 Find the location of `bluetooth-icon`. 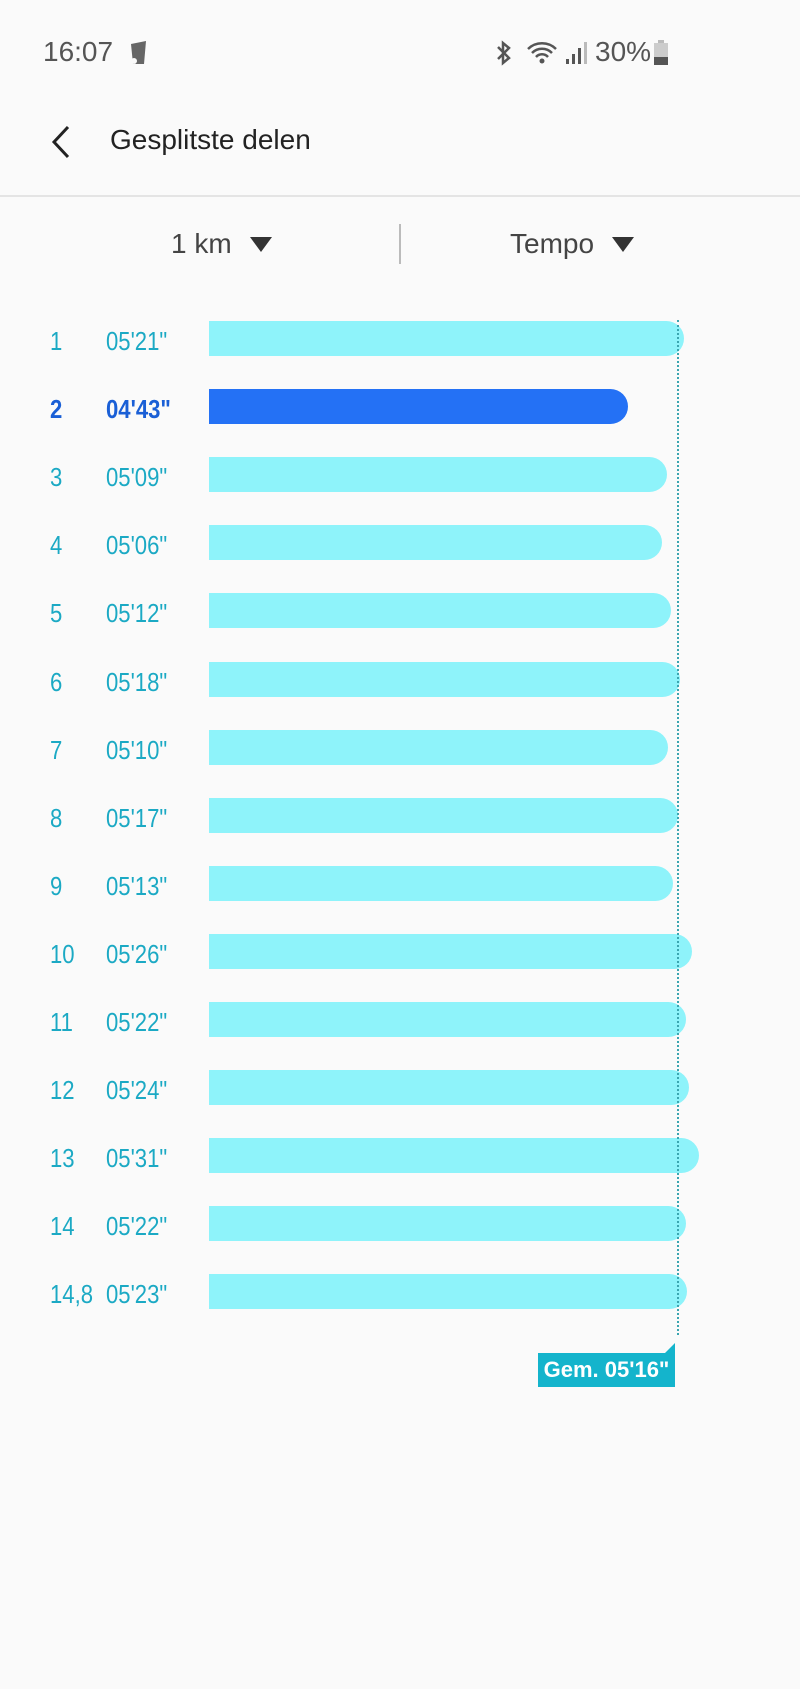

bluetooth-icon is located at coordinates (504, 53).